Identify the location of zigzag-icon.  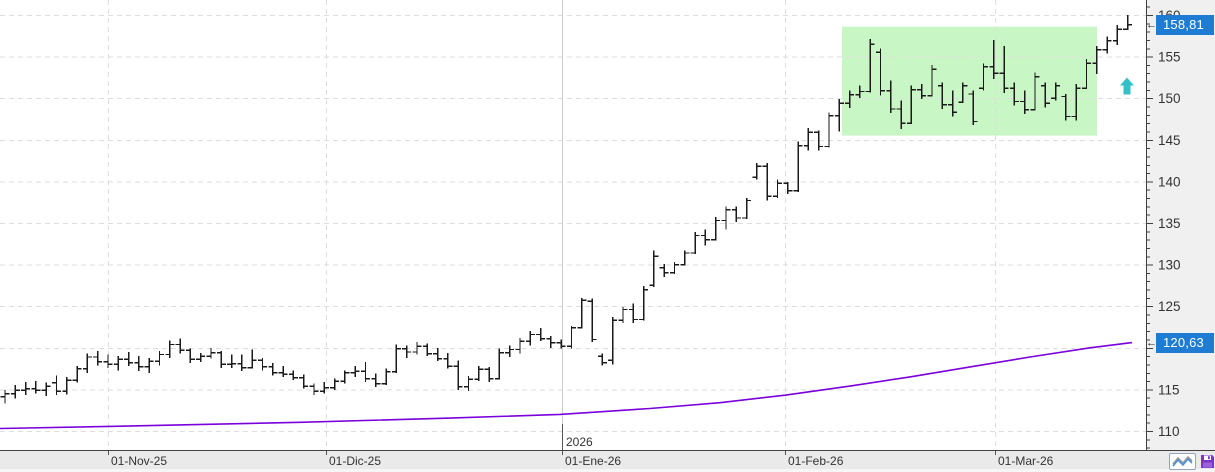
(1182, 461).